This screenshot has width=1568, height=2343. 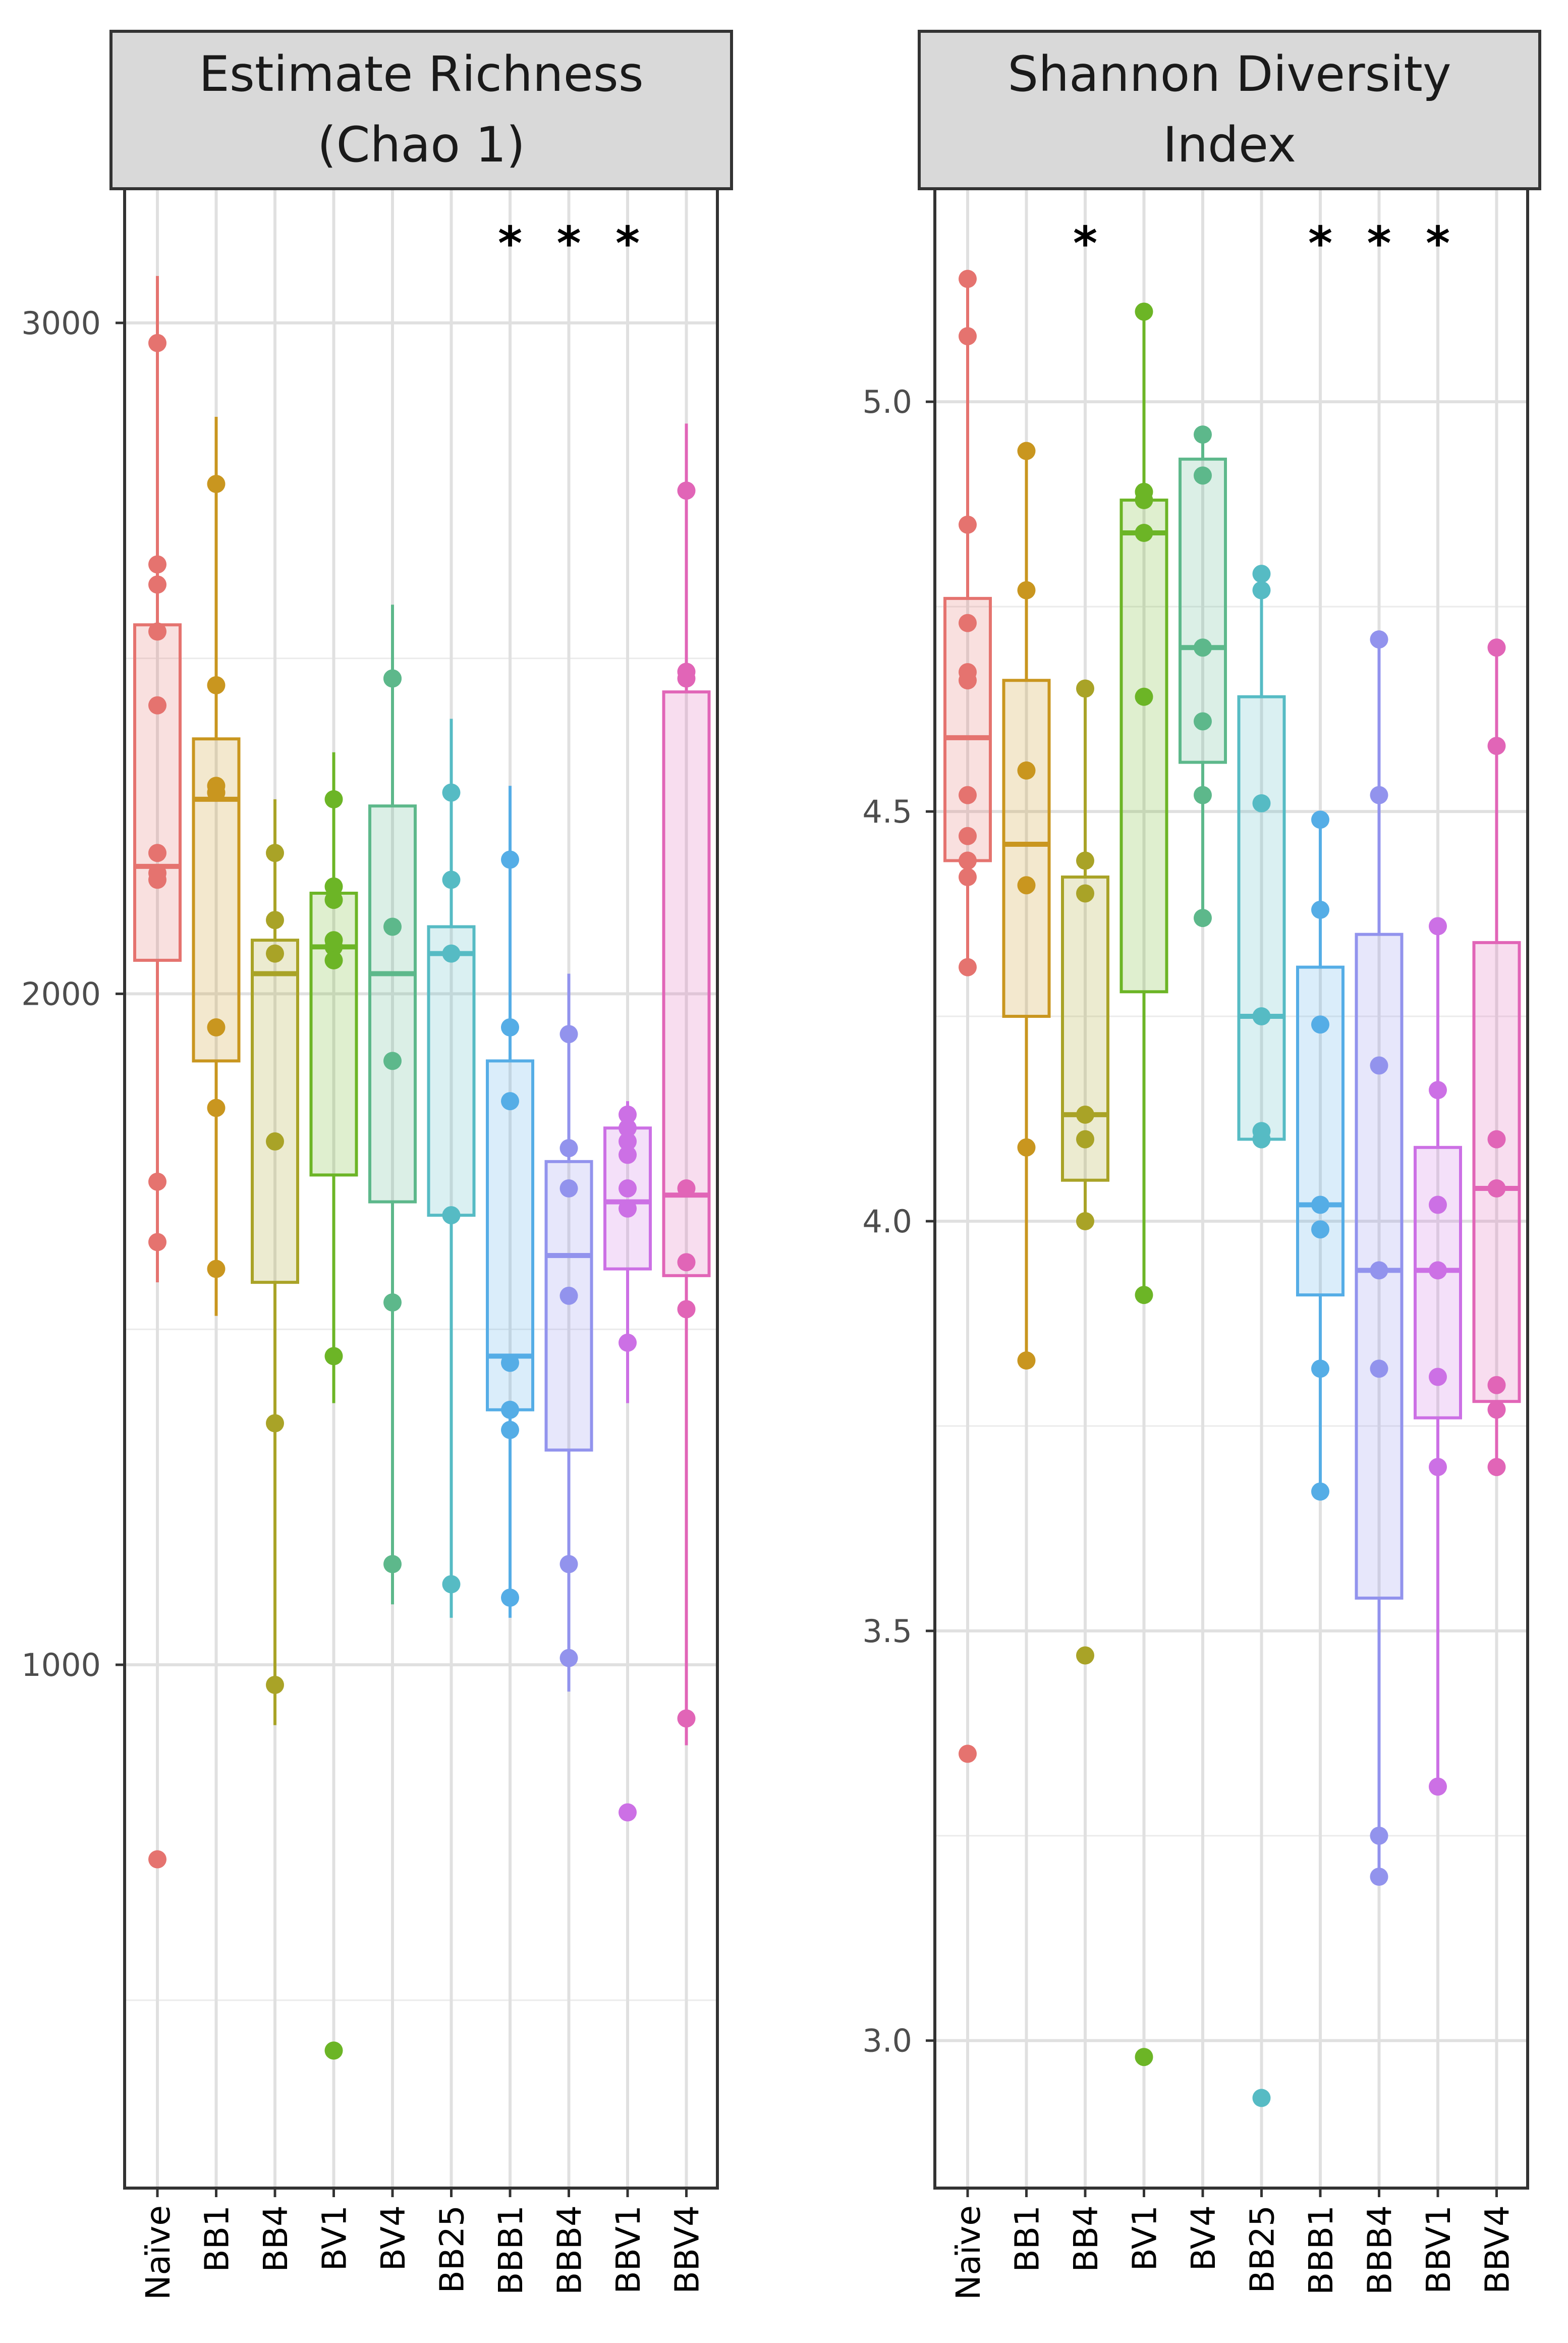 I want to click on x-tick-label: BBV4, so click(x=687, y=2249).